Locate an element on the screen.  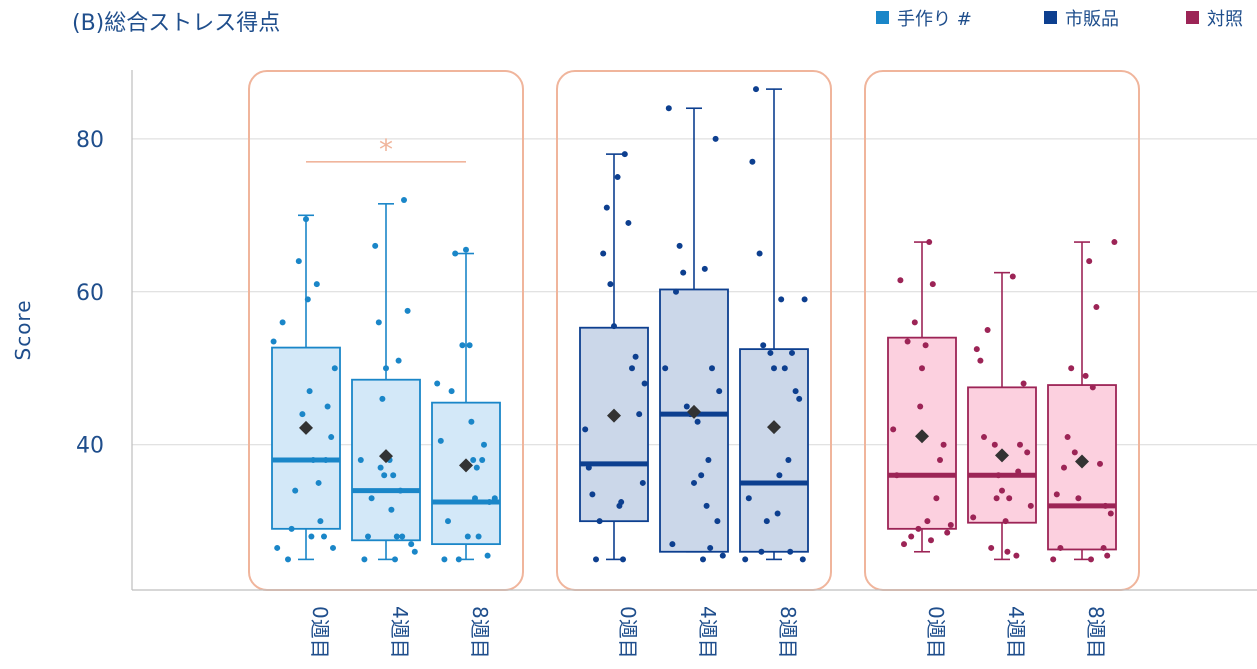
legend-label: 手作り # is located at coordinates (934, 19).